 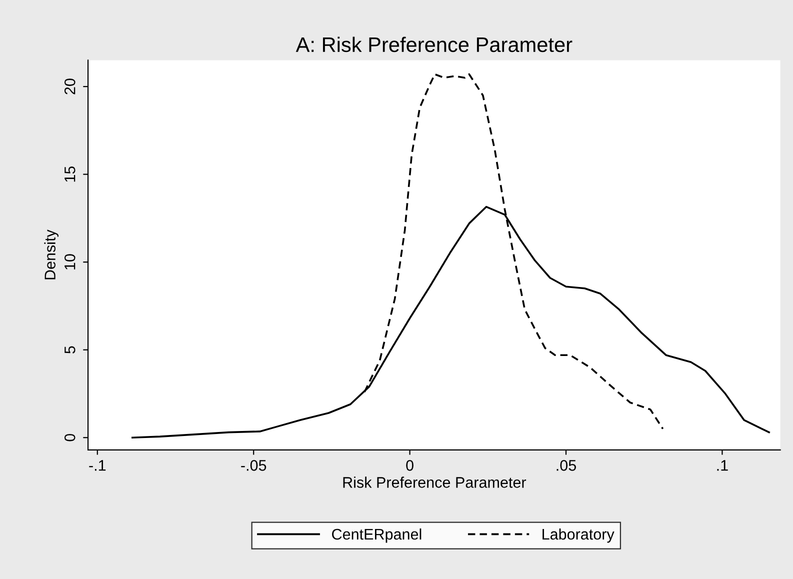 What do you see at coordinates (70, 438) in the screenshot?
I see `y-tick-label: 0` at bounding box center [70, 438].